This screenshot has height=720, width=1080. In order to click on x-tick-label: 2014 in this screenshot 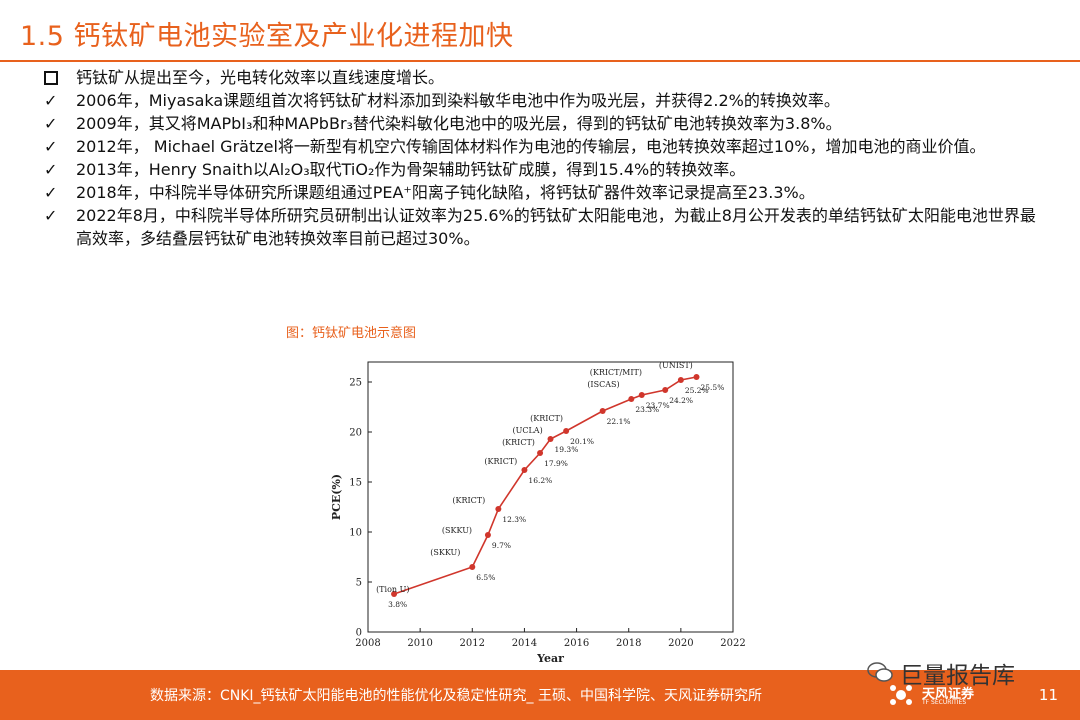, I will do `click(524, 643)`.